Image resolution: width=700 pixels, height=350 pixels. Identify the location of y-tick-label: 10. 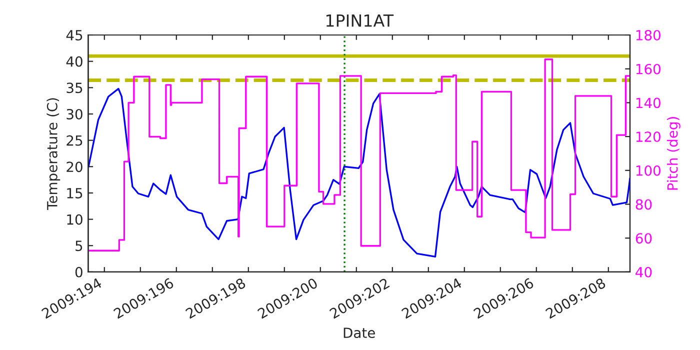
(74, 219).